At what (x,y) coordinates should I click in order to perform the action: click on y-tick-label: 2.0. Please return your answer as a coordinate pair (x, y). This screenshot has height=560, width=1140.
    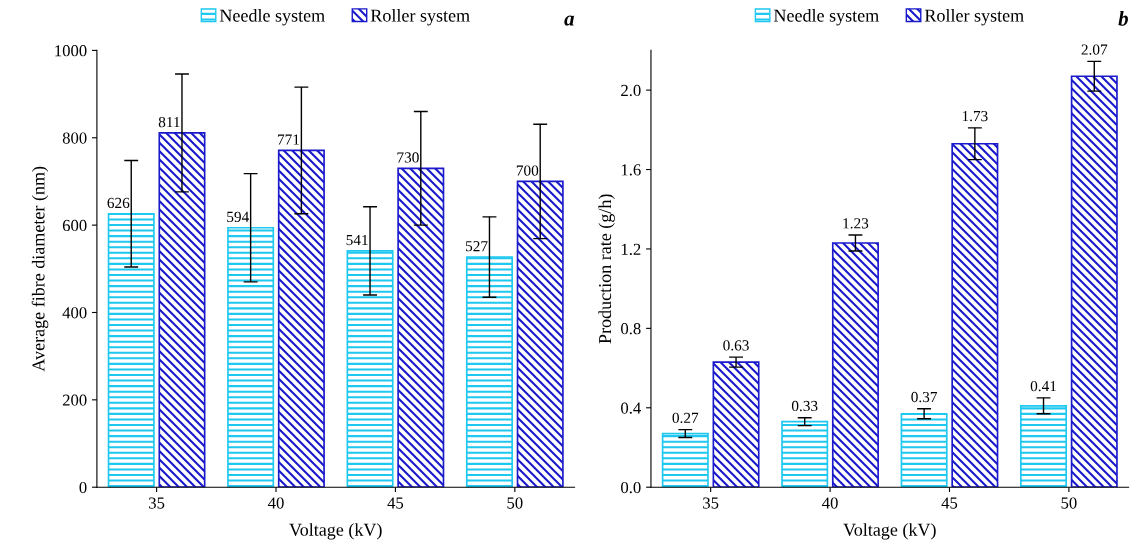
    Looking at the image, I should click on (631, 90).